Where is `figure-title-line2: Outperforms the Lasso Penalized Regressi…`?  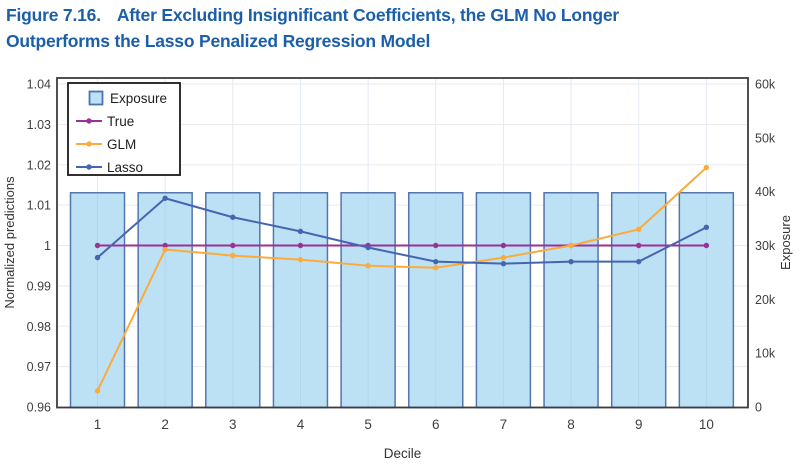 figure-title-line2: Outperforms the Lasso Penalized Regressi… is located at coordinates (218, 41).